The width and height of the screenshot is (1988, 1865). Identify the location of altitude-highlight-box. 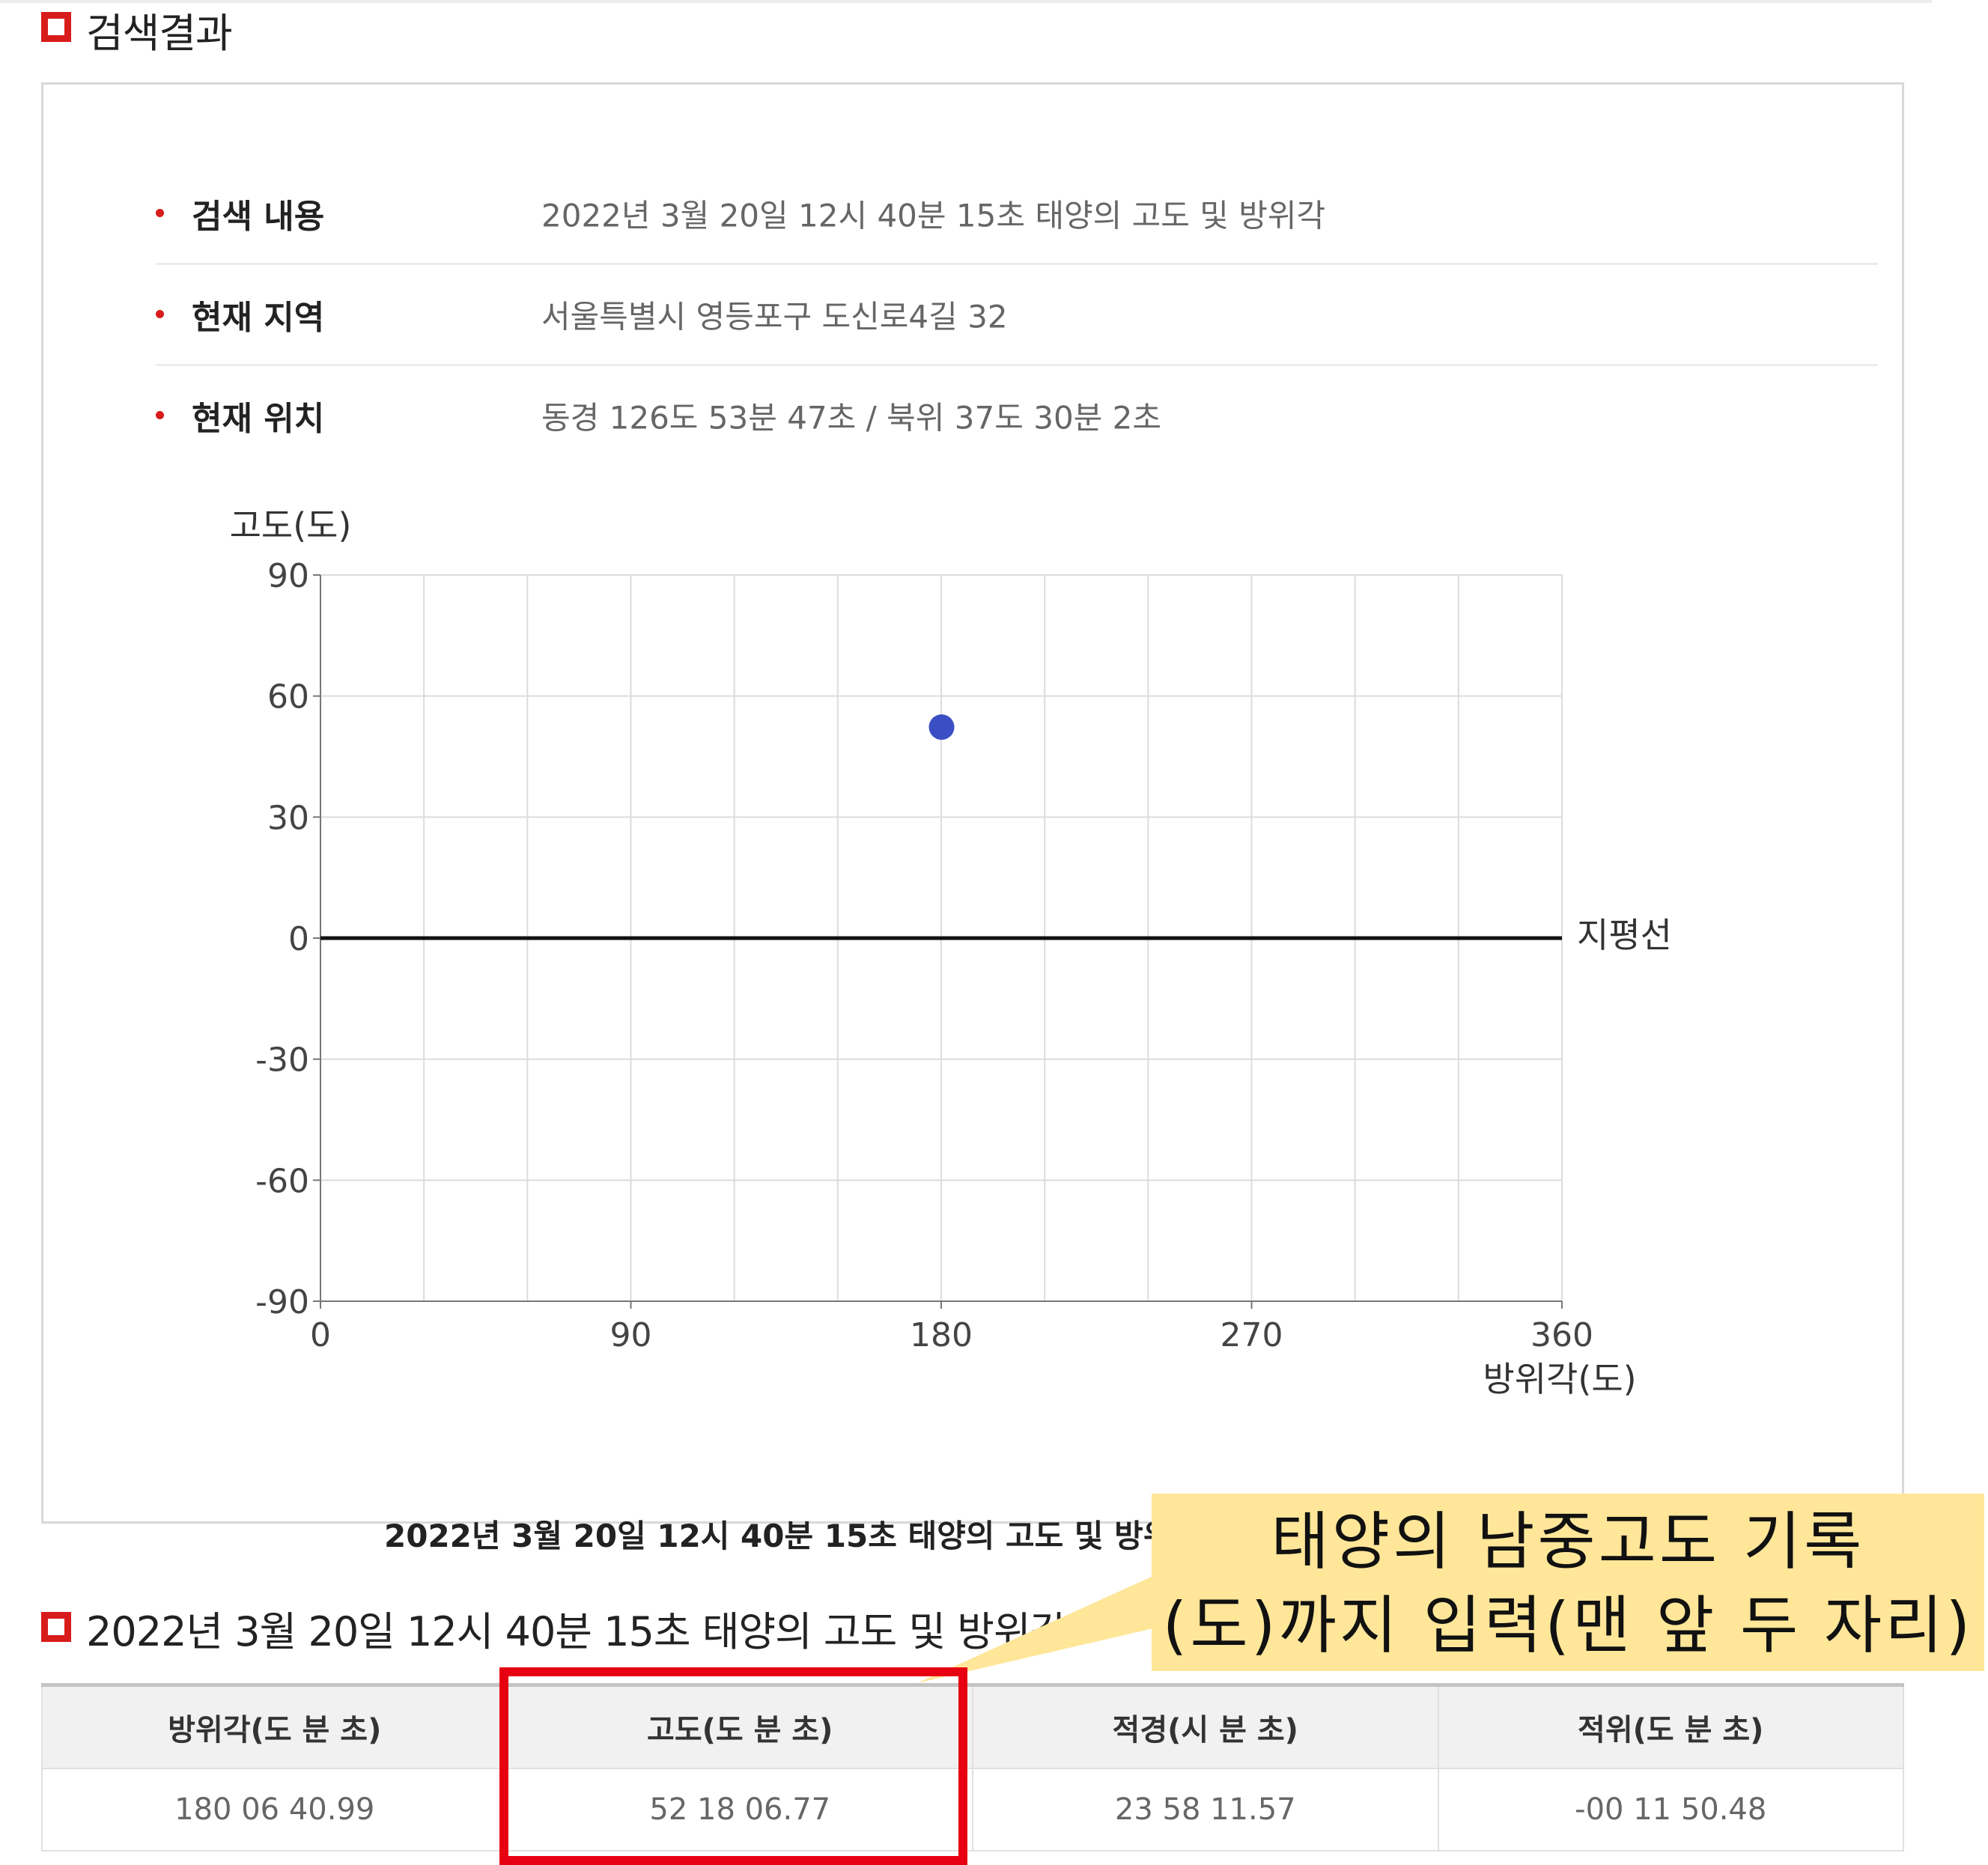
(733, 1766).